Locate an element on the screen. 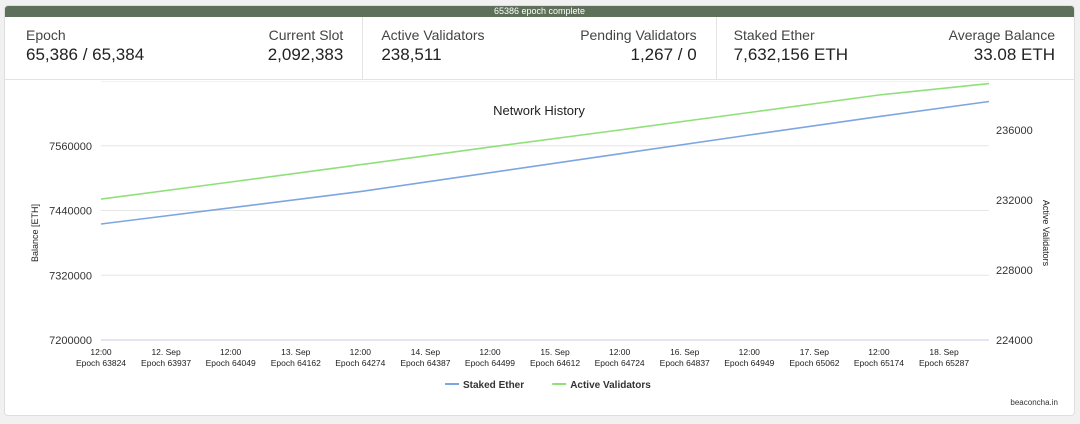  stat-epoch-value: 65,386 / 65,384 is located at coordinates (85, 54).